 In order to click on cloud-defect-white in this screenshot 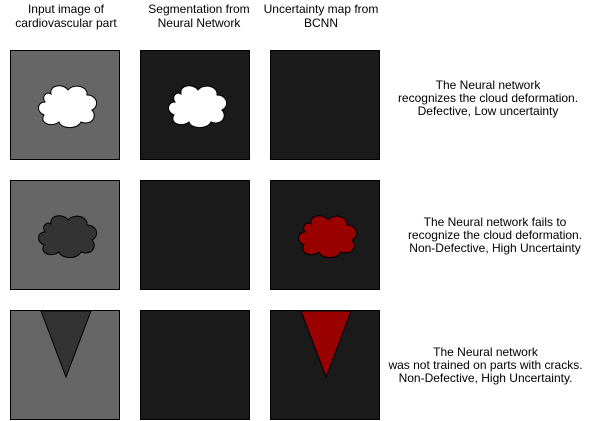, I will do `click(68, 107)`.